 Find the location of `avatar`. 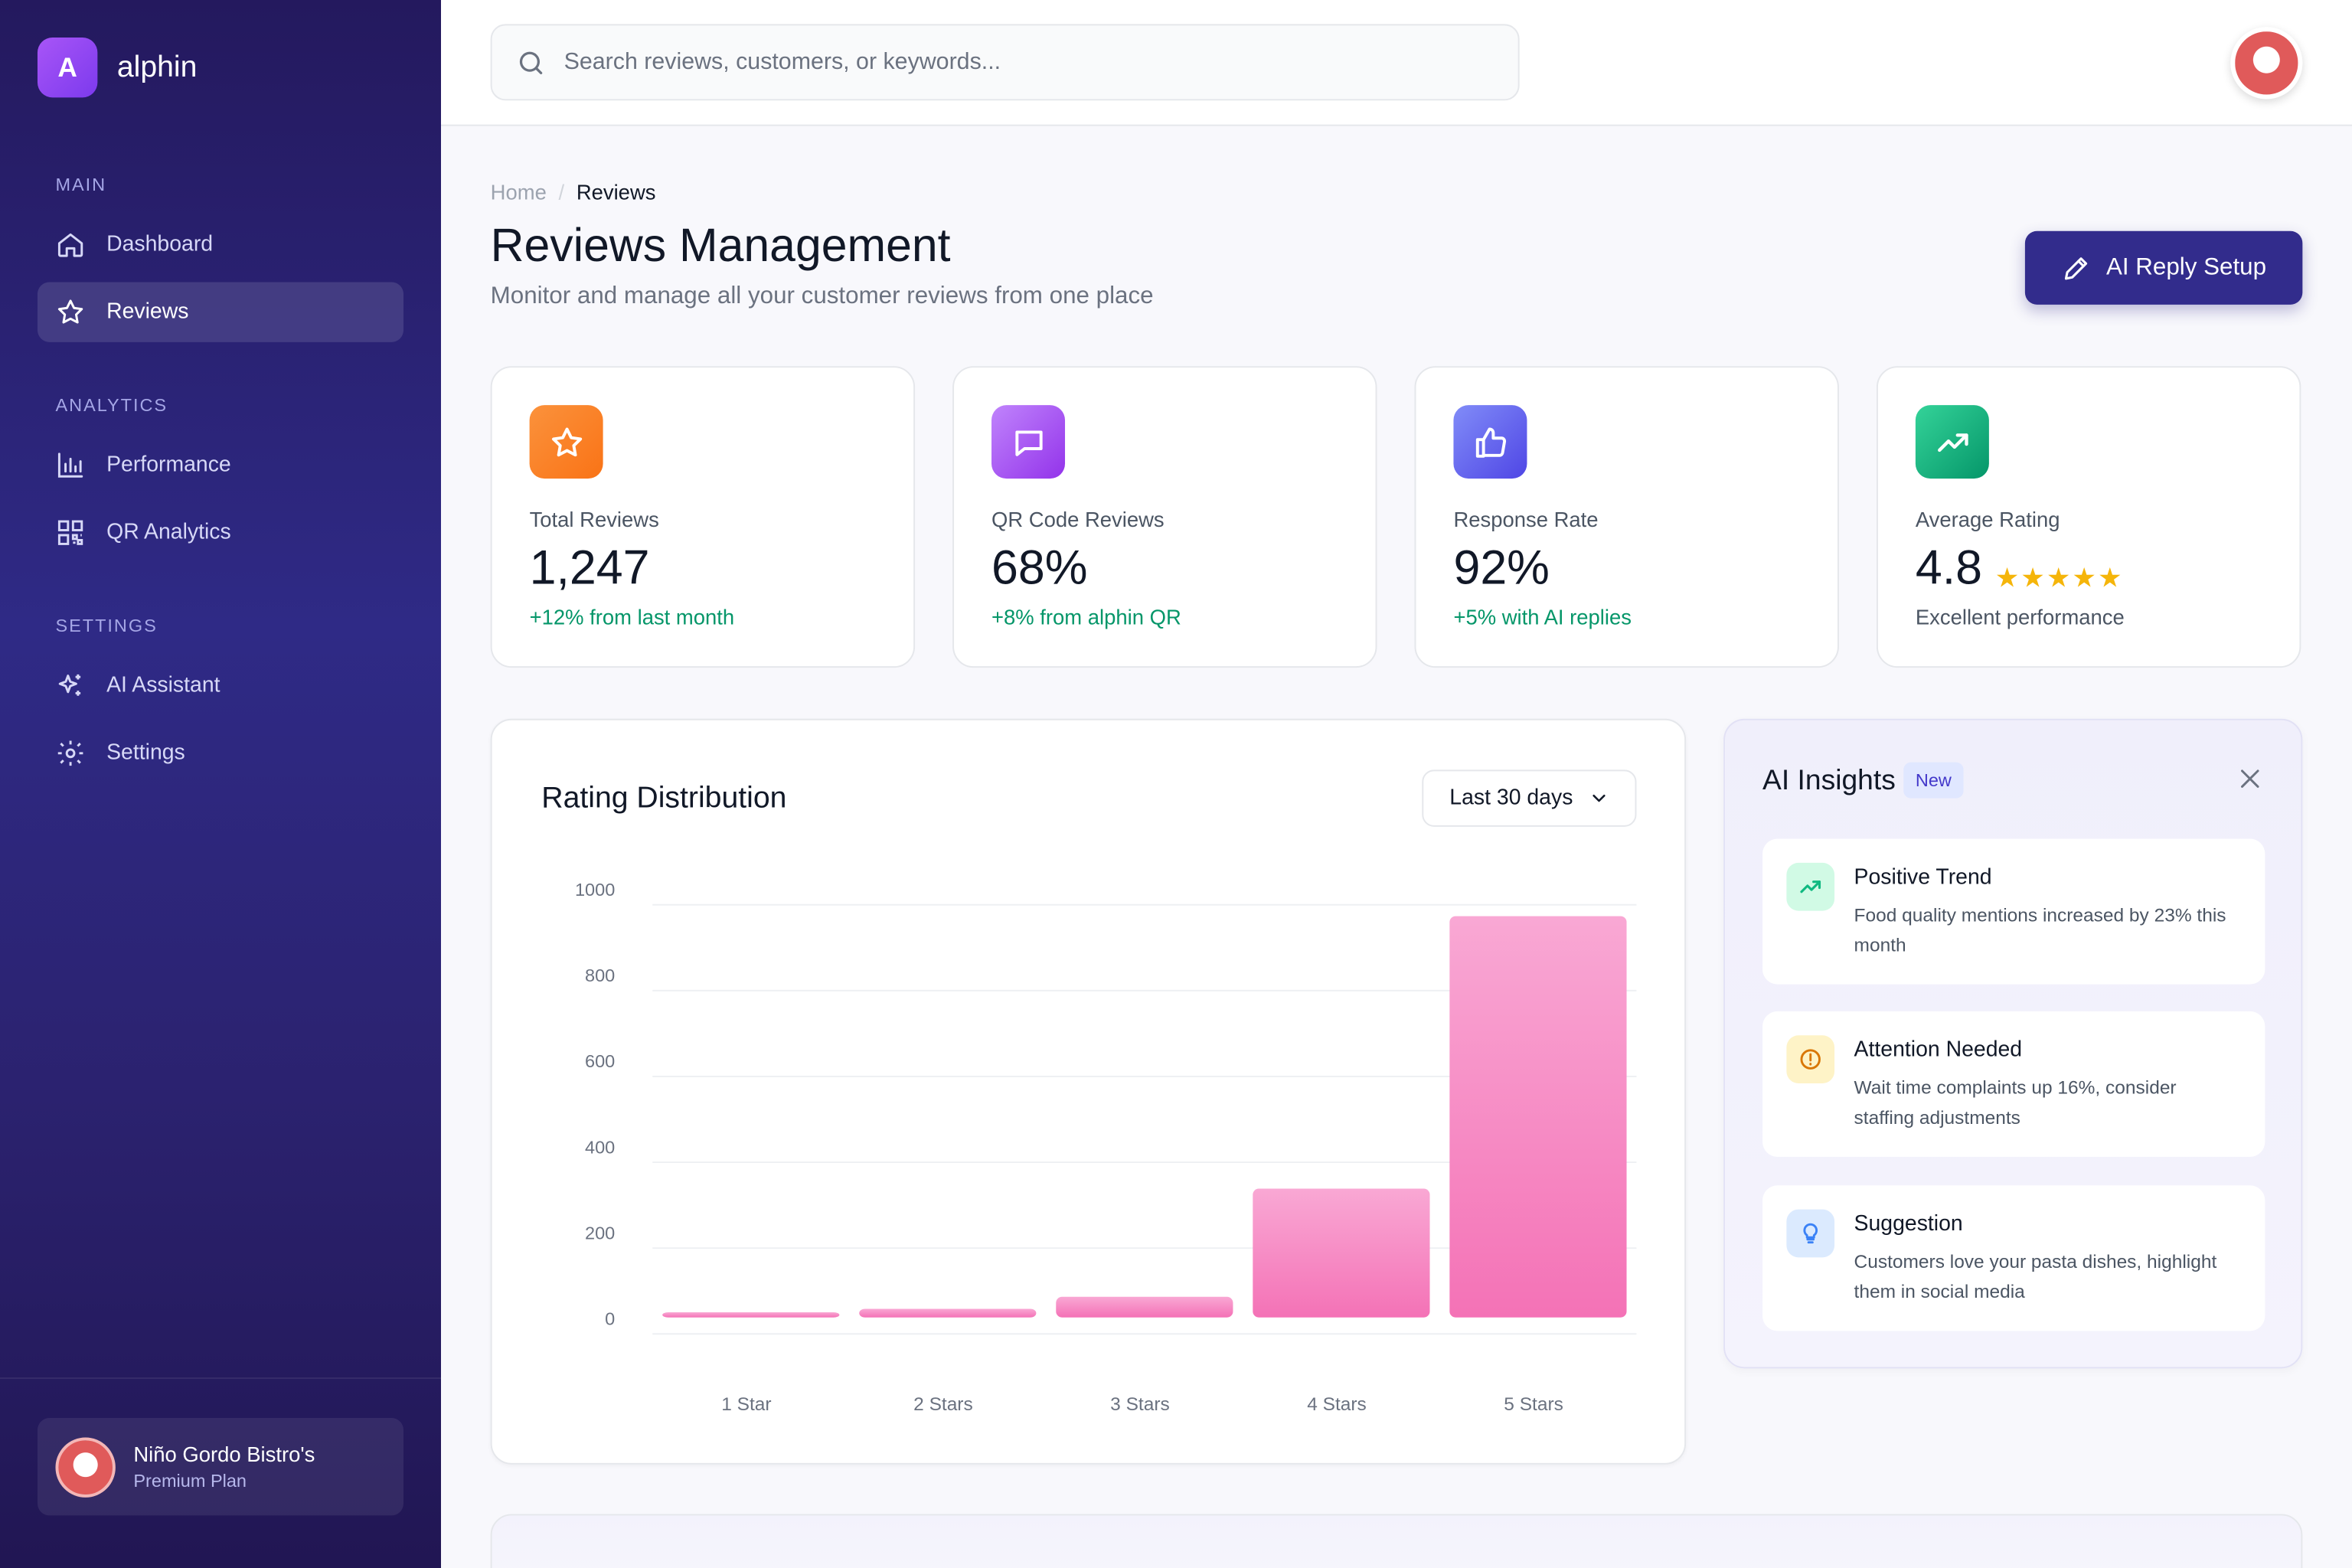

avatar is located at coordinates (85, 1466).